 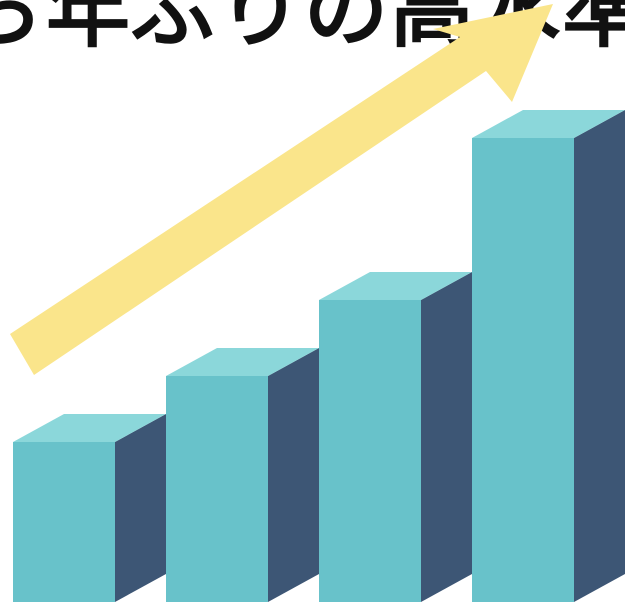 What do you see at coordinates (293, 475) in the screenshot?
I see `bar-2-side` at bounding box center [293, 475].